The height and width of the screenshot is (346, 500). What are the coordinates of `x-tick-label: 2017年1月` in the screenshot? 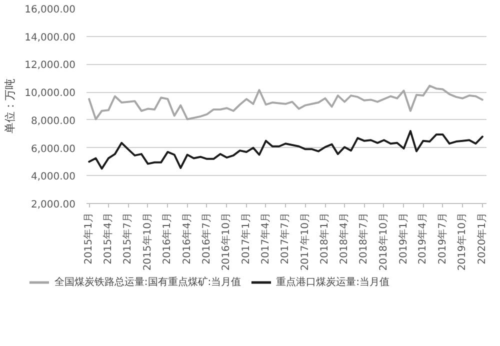 It's located at (246, 238).